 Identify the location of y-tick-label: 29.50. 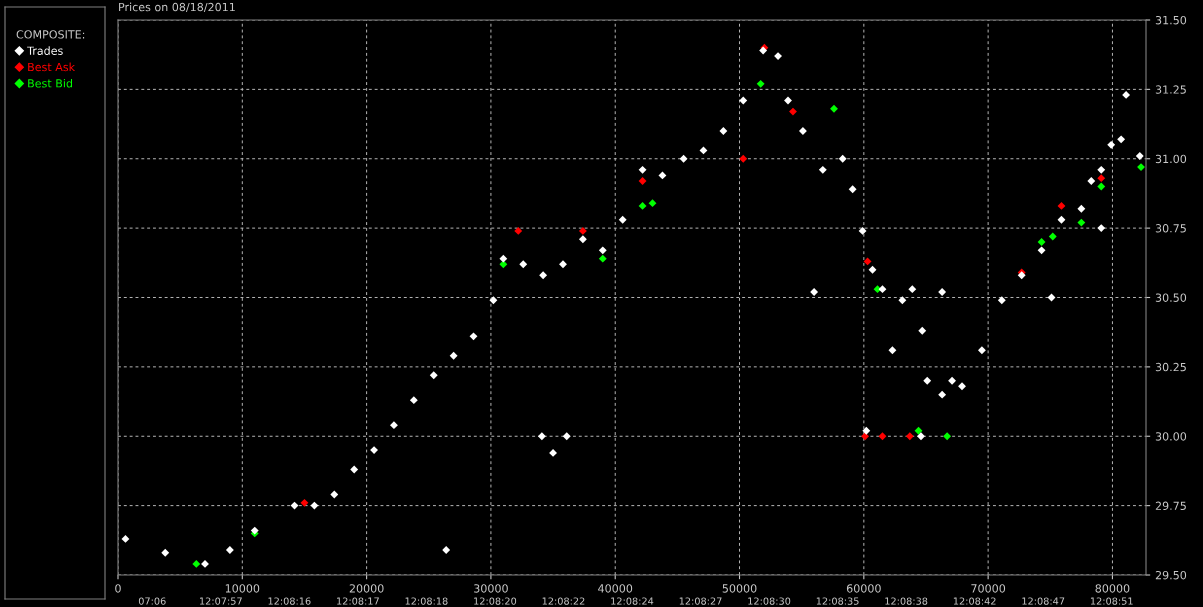
(1171, 575).